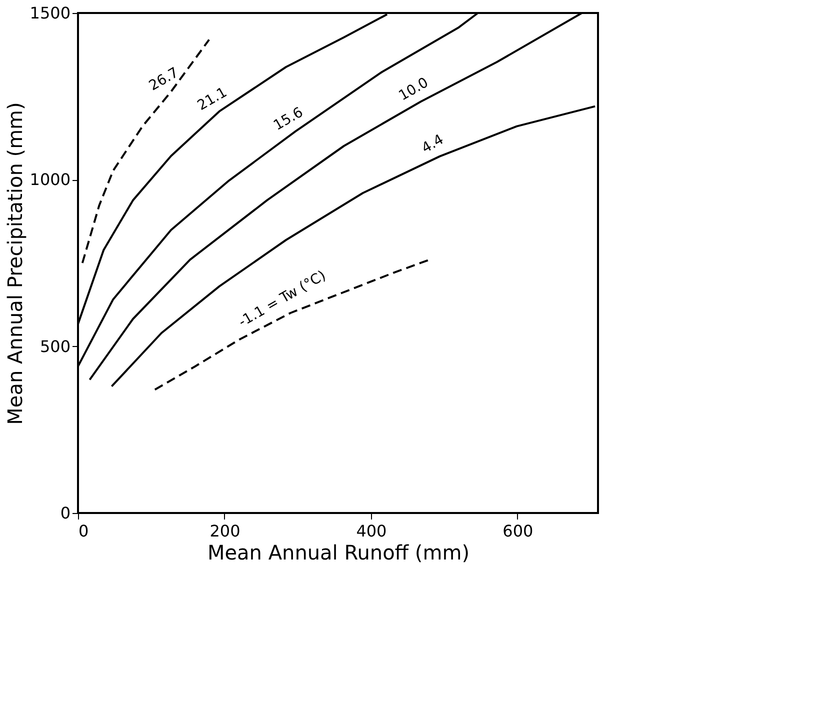 The height and width of the screenshot is (719, 822). Describe the element at coordinates (414, 89) in the screenshot. I see `text: 10.0` at that location.